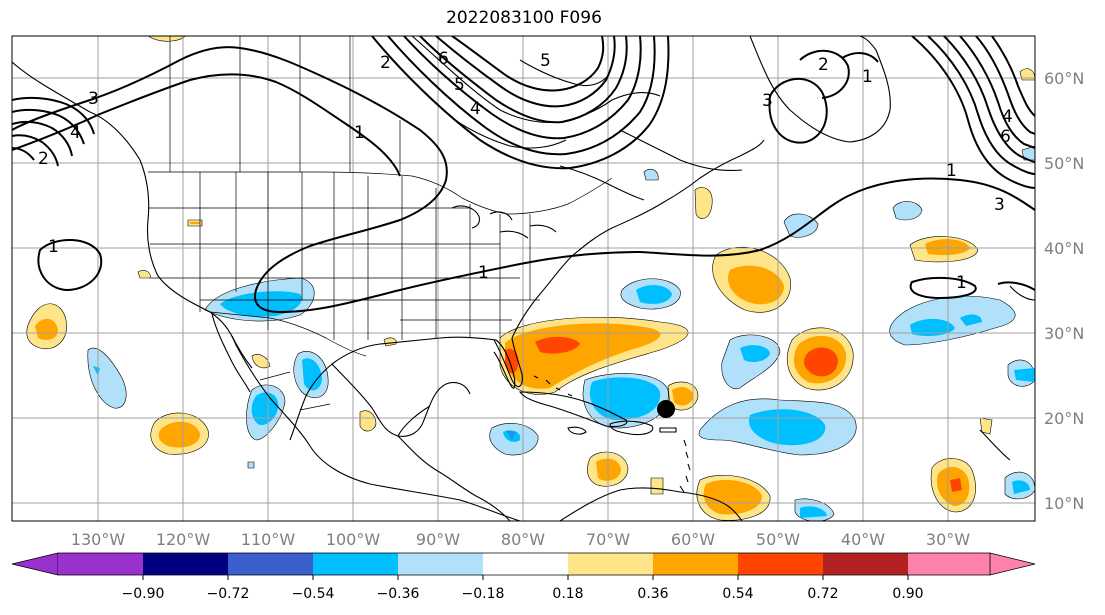  Describe the element at coordinates (524, 18) in the screenshot. I see `map-title: 2022083100 F096` at that location.